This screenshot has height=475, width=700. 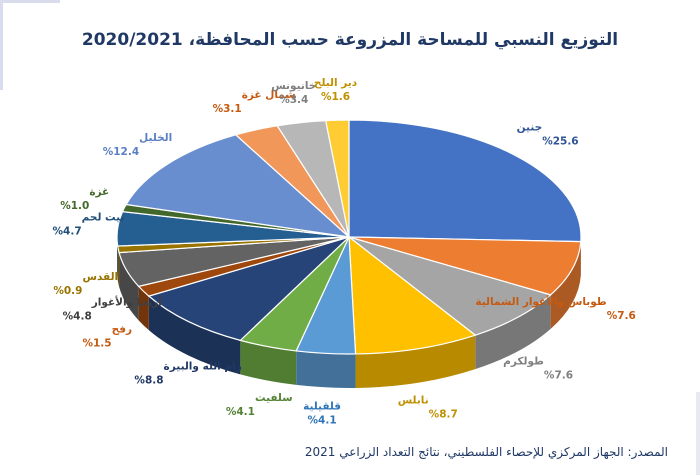 I want to click on slice-label-value-8: %4.8, so click(x=77, y=317).